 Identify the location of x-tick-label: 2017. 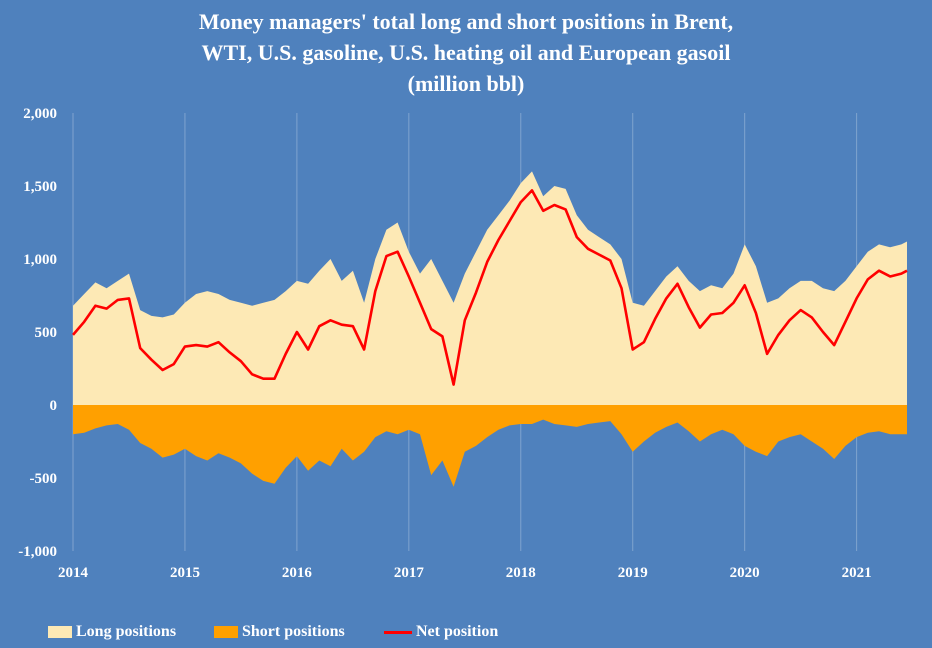
(409, 573).